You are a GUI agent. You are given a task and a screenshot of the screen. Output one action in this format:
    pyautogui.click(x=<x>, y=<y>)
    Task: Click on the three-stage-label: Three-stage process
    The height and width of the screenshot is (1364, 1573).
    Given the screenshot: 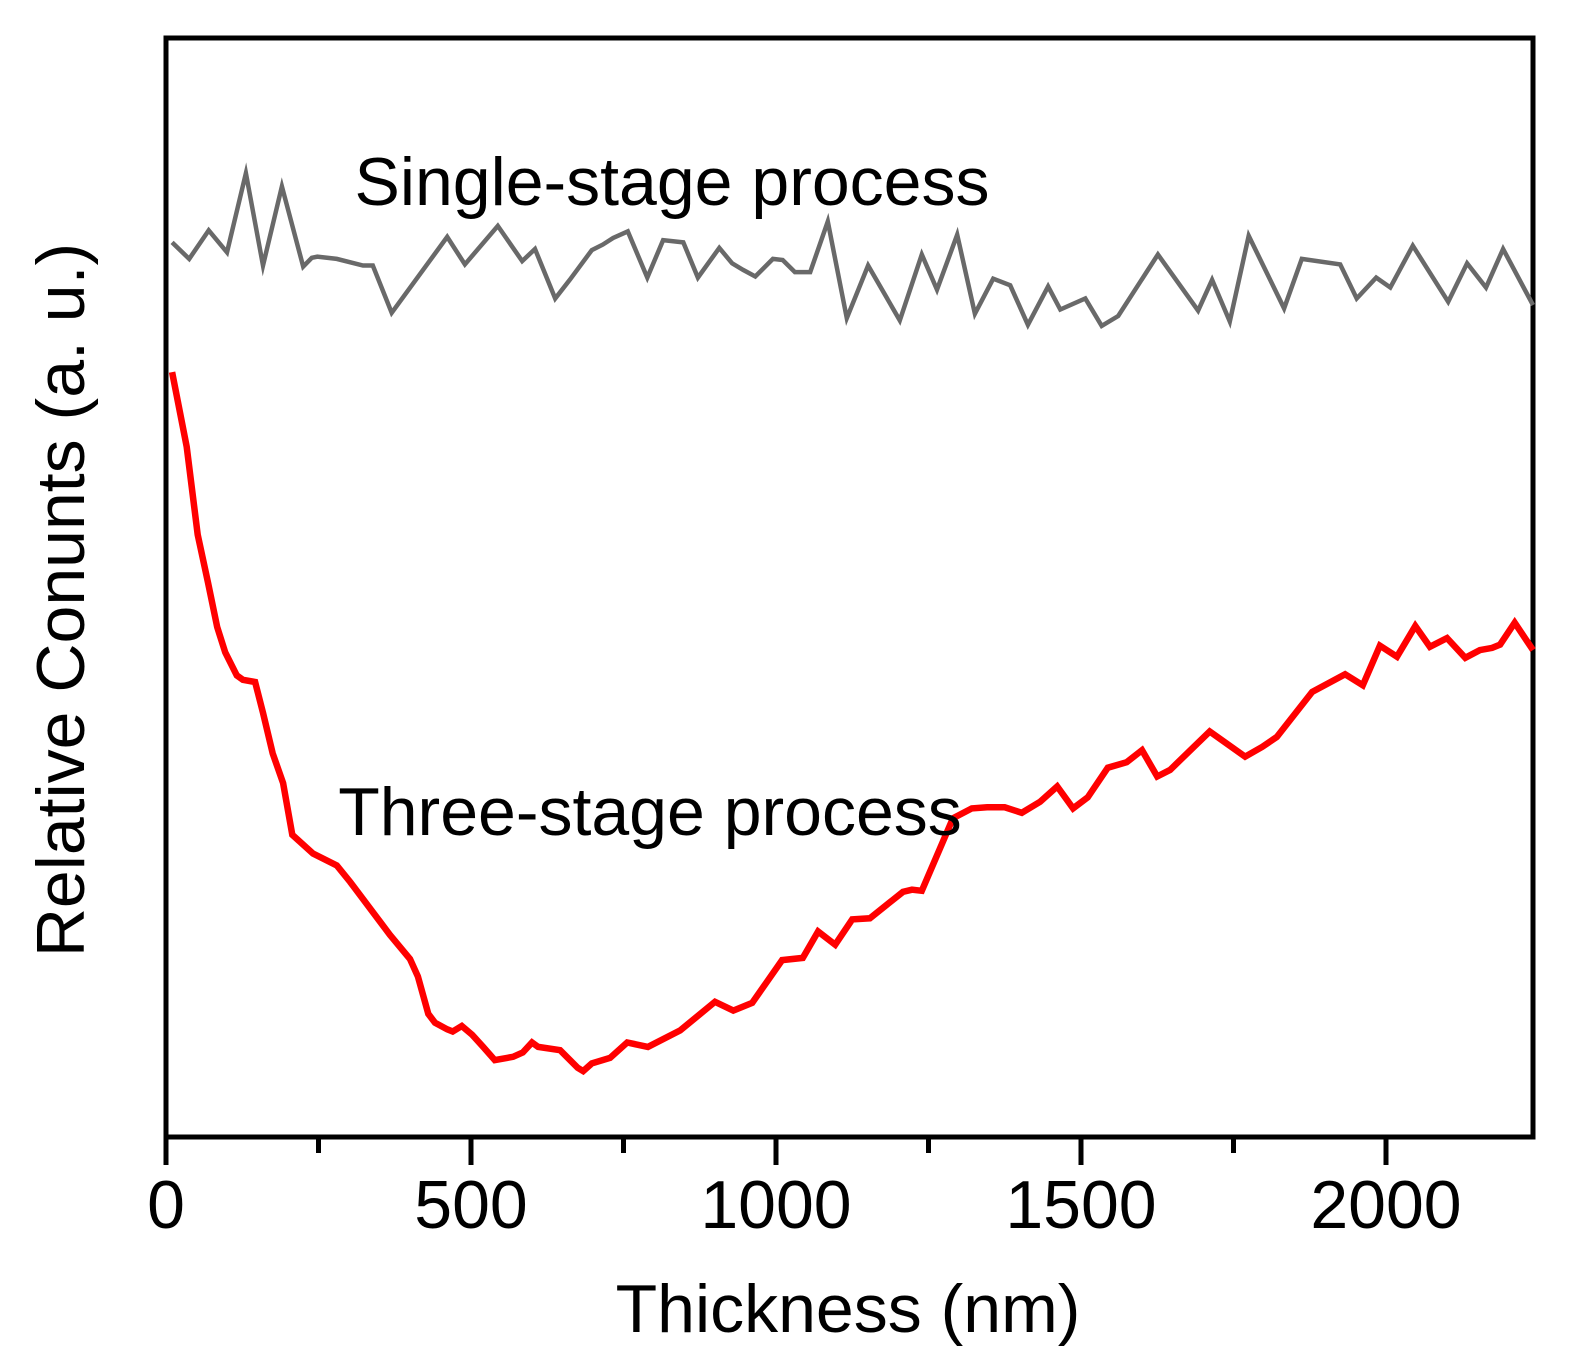 What is the action you would take?
    pyautogui.click(x=650, y=812)
    